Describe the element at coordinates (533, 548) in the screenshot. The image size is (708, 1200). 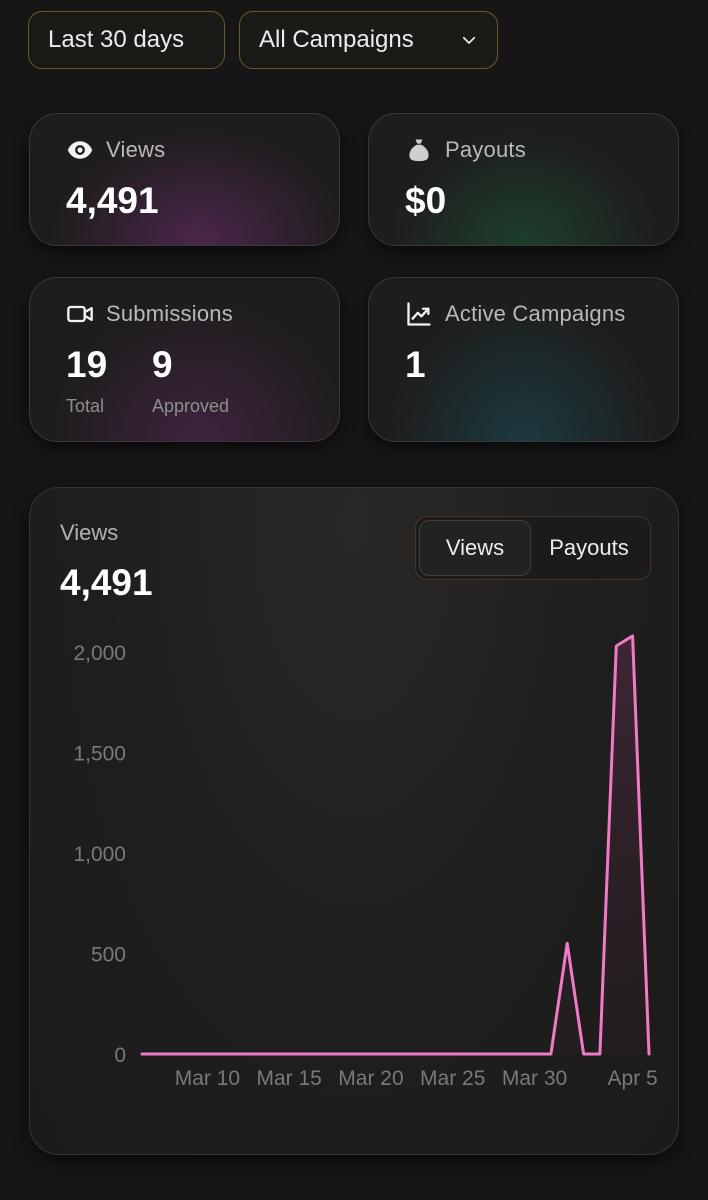
I see `metric-toggle: Views Payouts` at that location.